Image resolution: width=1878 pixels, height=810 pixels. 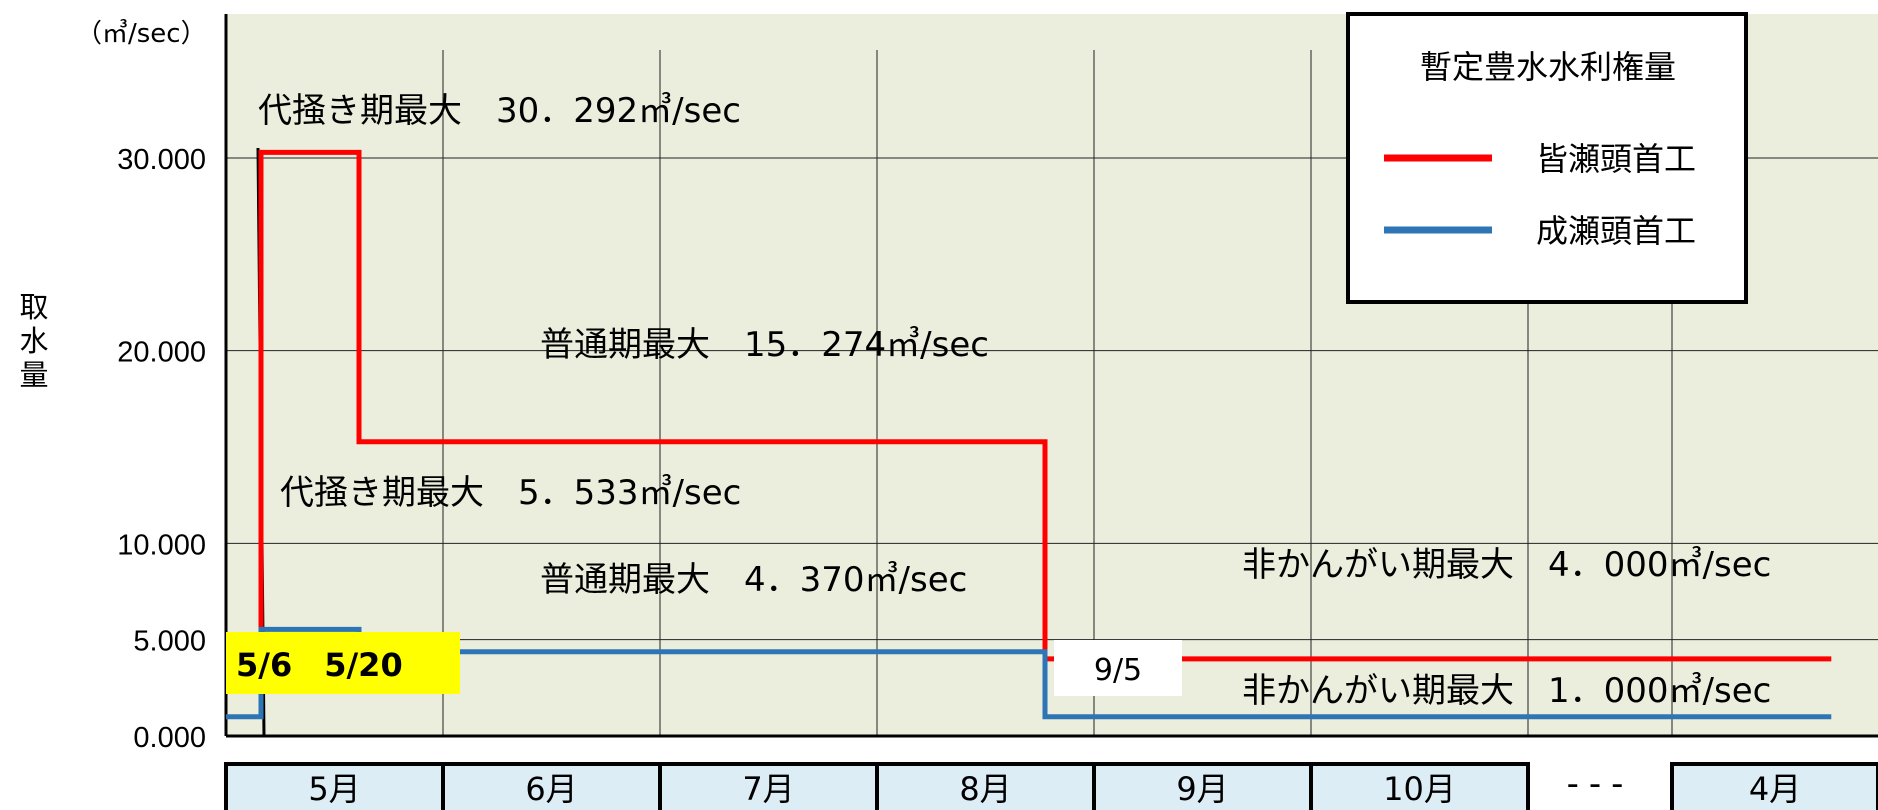 What do you see at coordinates (753, 580) in the screenshot?
I see `data-annotation: 普通期最大 4．370㎥/sec` at bounding box center [753, 580].